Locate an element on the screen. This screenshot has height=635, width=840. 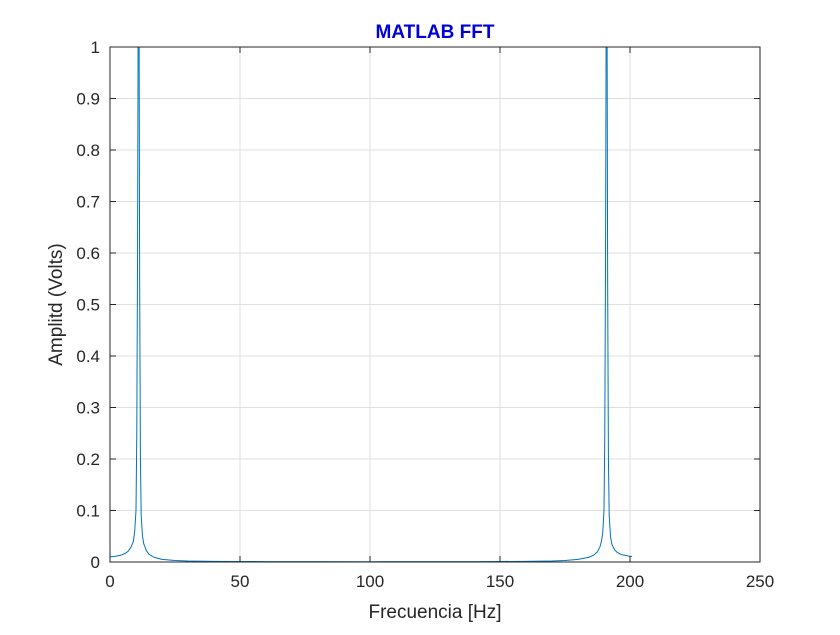
x-tick-label: 0 is located at coordinates (109, 581).